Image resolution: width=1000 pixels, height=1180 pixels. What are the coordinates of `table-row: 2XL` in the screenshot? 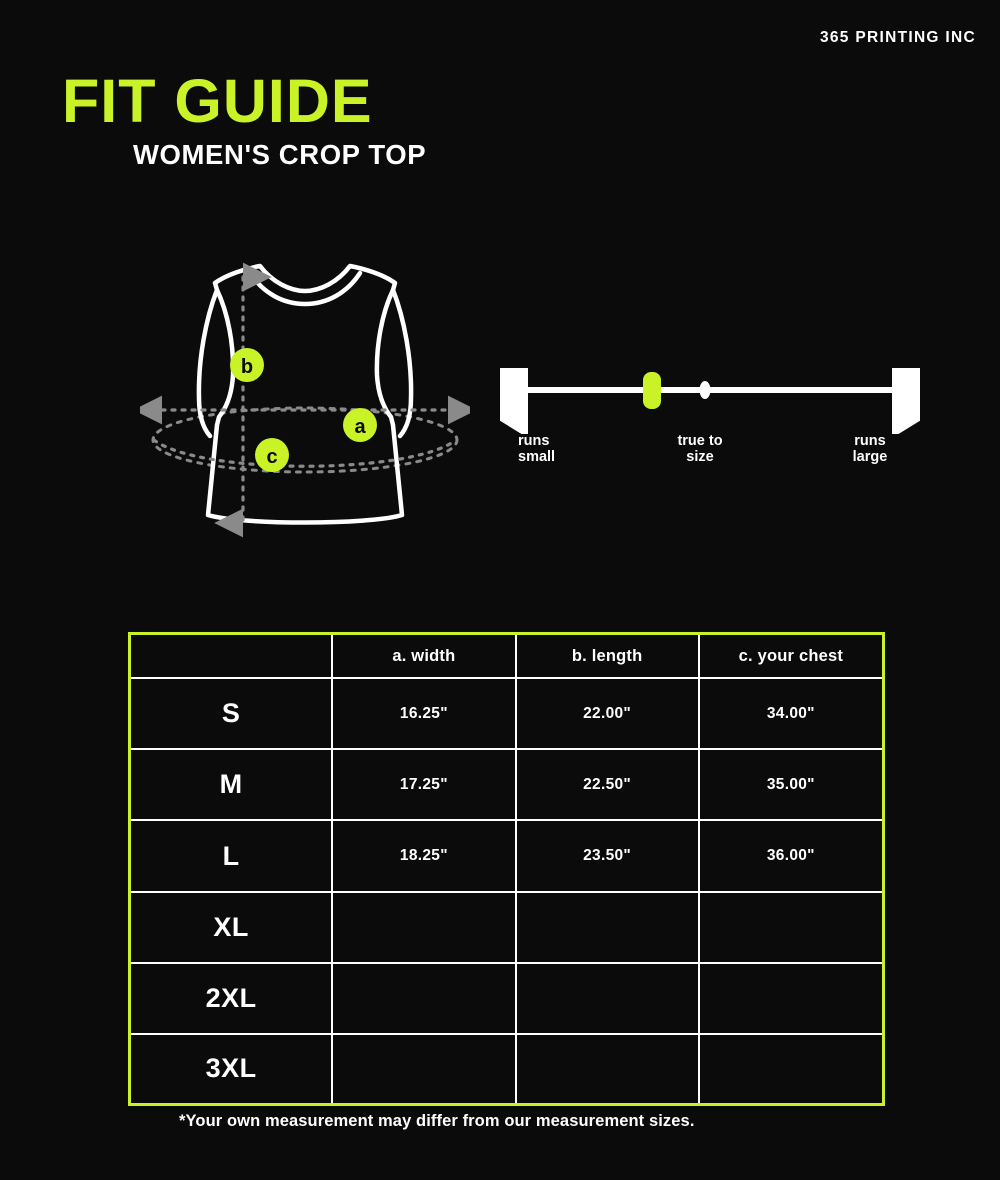 It's located at (506, 998).